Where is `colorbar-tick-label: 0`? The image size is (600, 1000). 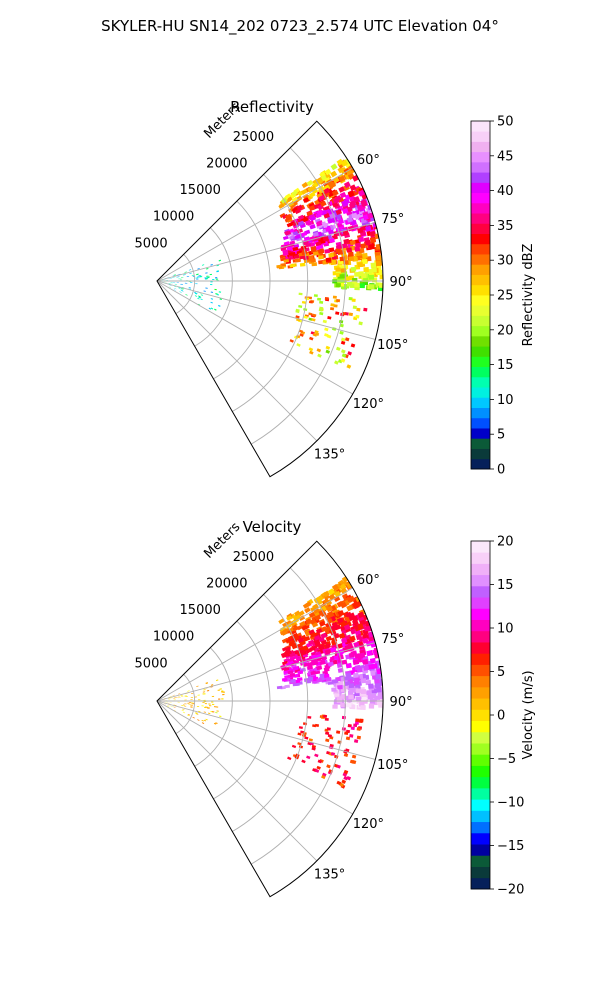
colorbar-tick-label: 0 is located at coordinates (501, 470).